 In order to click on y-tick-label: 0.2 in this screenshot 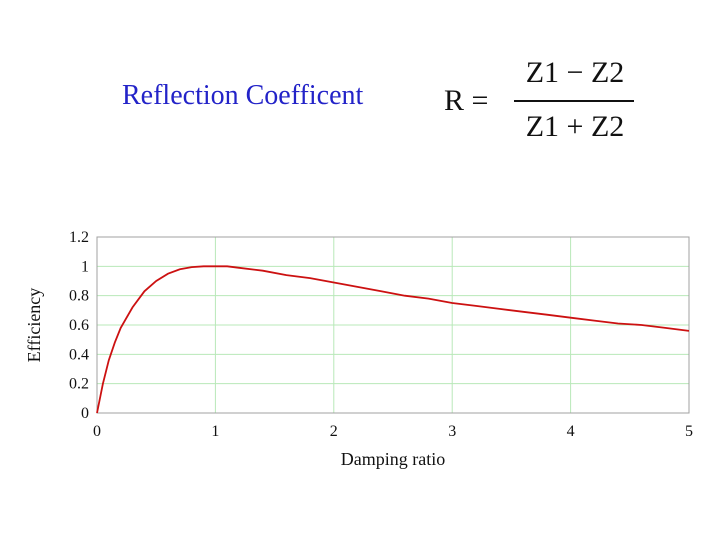, I will do `click(79, 384)`.